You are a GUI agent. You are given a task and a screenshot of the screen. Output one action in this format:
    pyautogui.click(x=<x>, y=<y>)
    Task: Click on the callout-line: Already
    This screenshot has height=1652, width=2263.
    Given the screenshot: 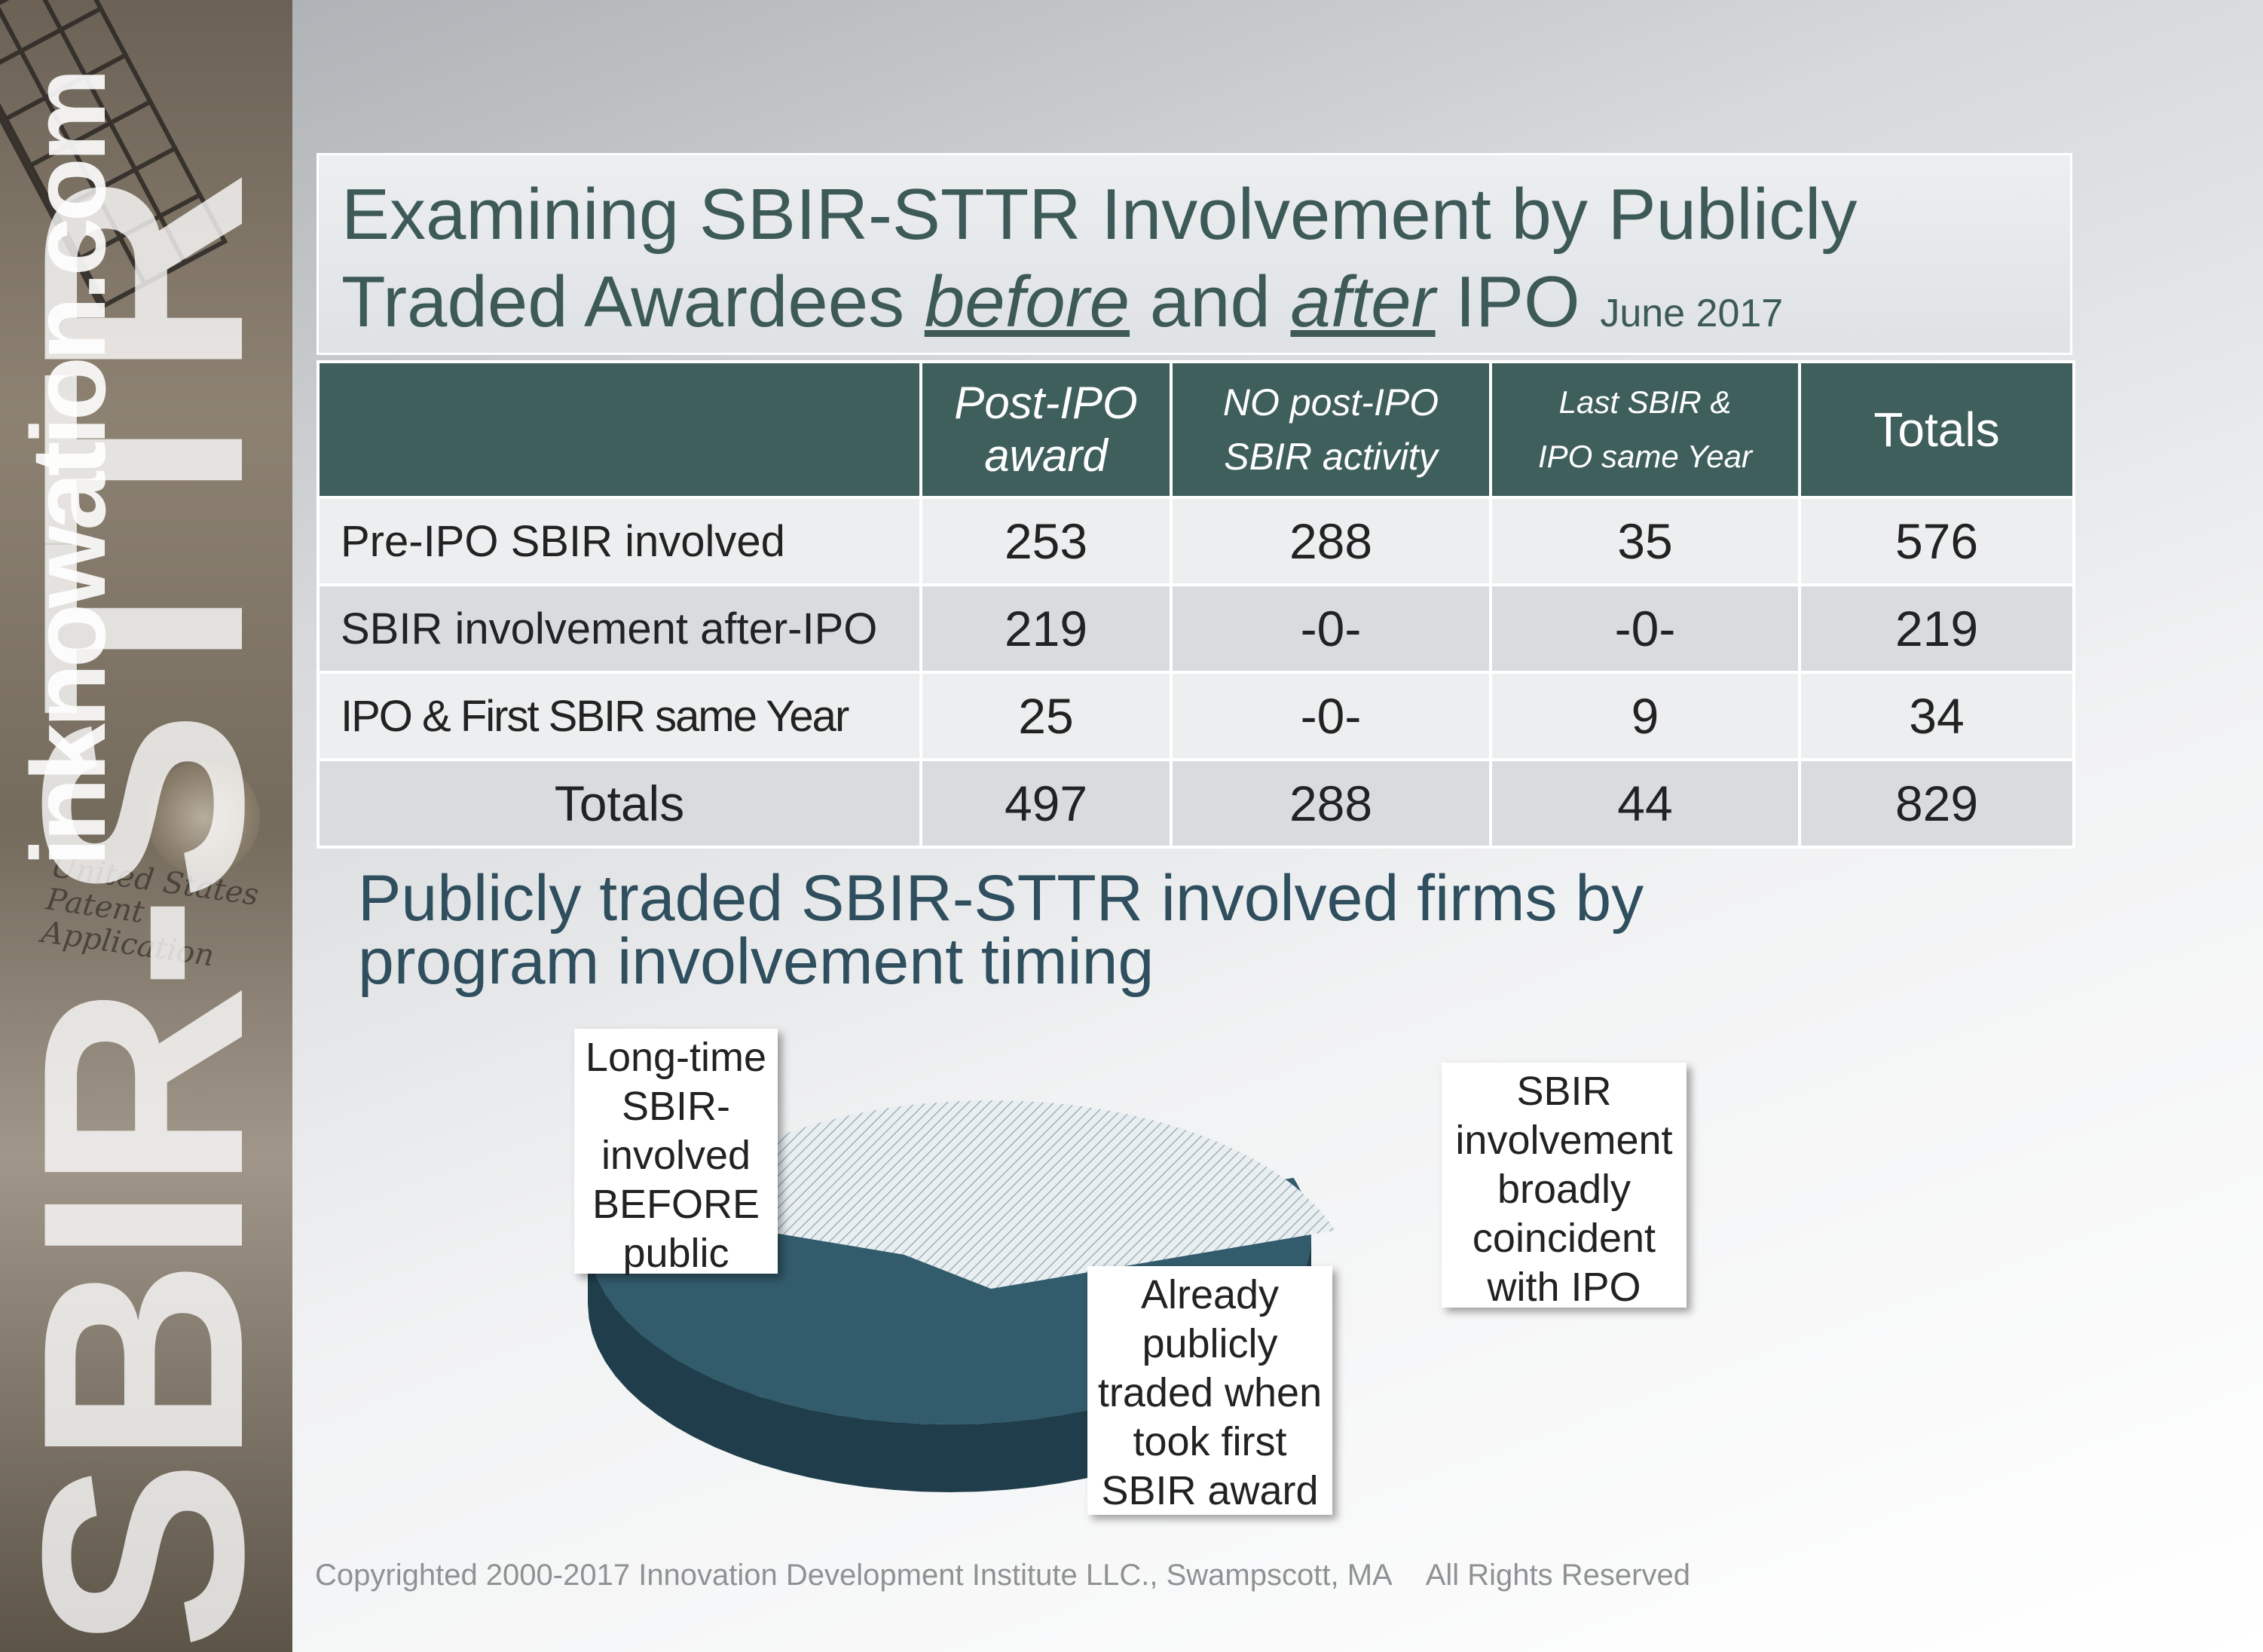 What is the action you would take?
    pyautogui.click(x=1210, y=1295)
    